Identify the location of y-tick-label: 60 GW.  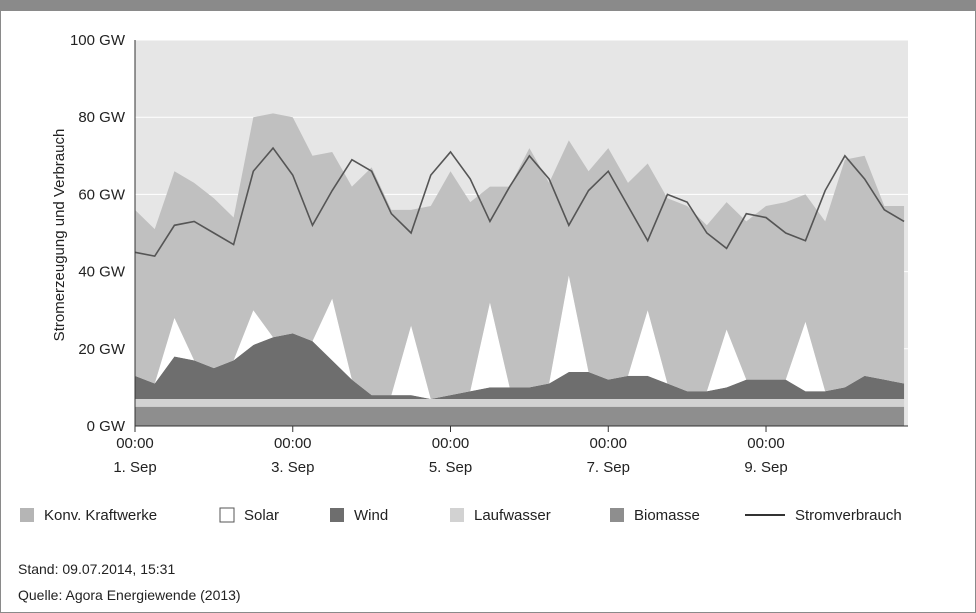
(102, 194).